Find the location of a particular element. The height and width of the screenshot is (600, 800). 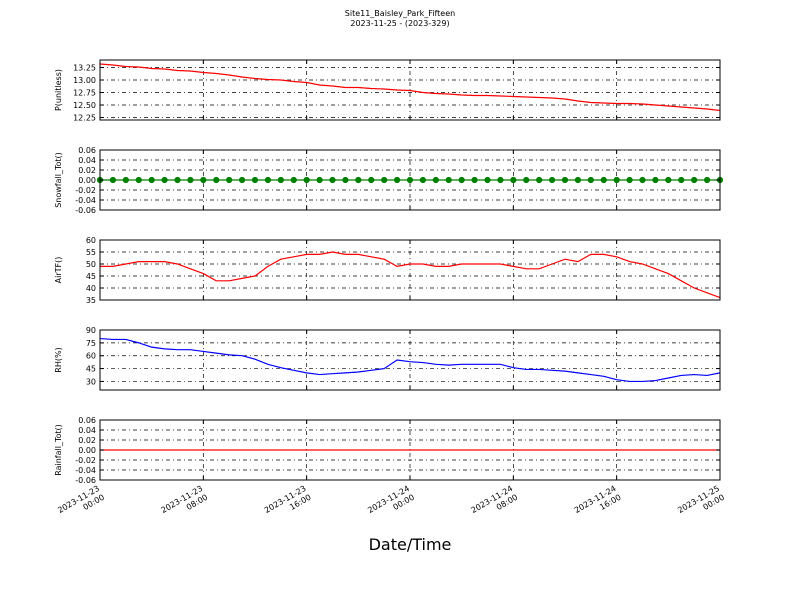

y-tick-label: 75 is located at coordinates (91, 343).